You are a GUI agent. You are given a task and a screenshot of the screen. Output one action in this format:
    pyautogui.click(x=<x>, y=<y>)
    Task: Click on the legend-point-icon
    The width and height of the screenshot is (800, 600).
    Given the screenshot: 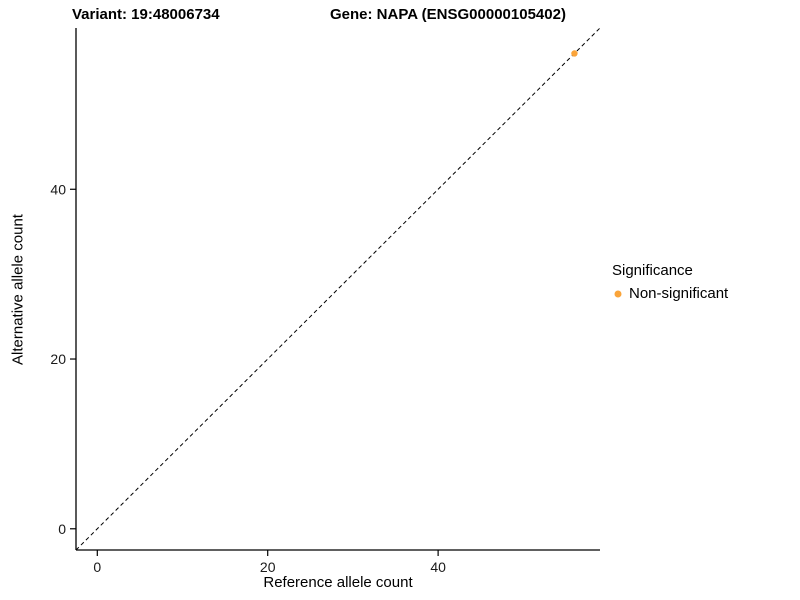 What is the action you would take?
    pyautogui.click(x=618, y=294)
    